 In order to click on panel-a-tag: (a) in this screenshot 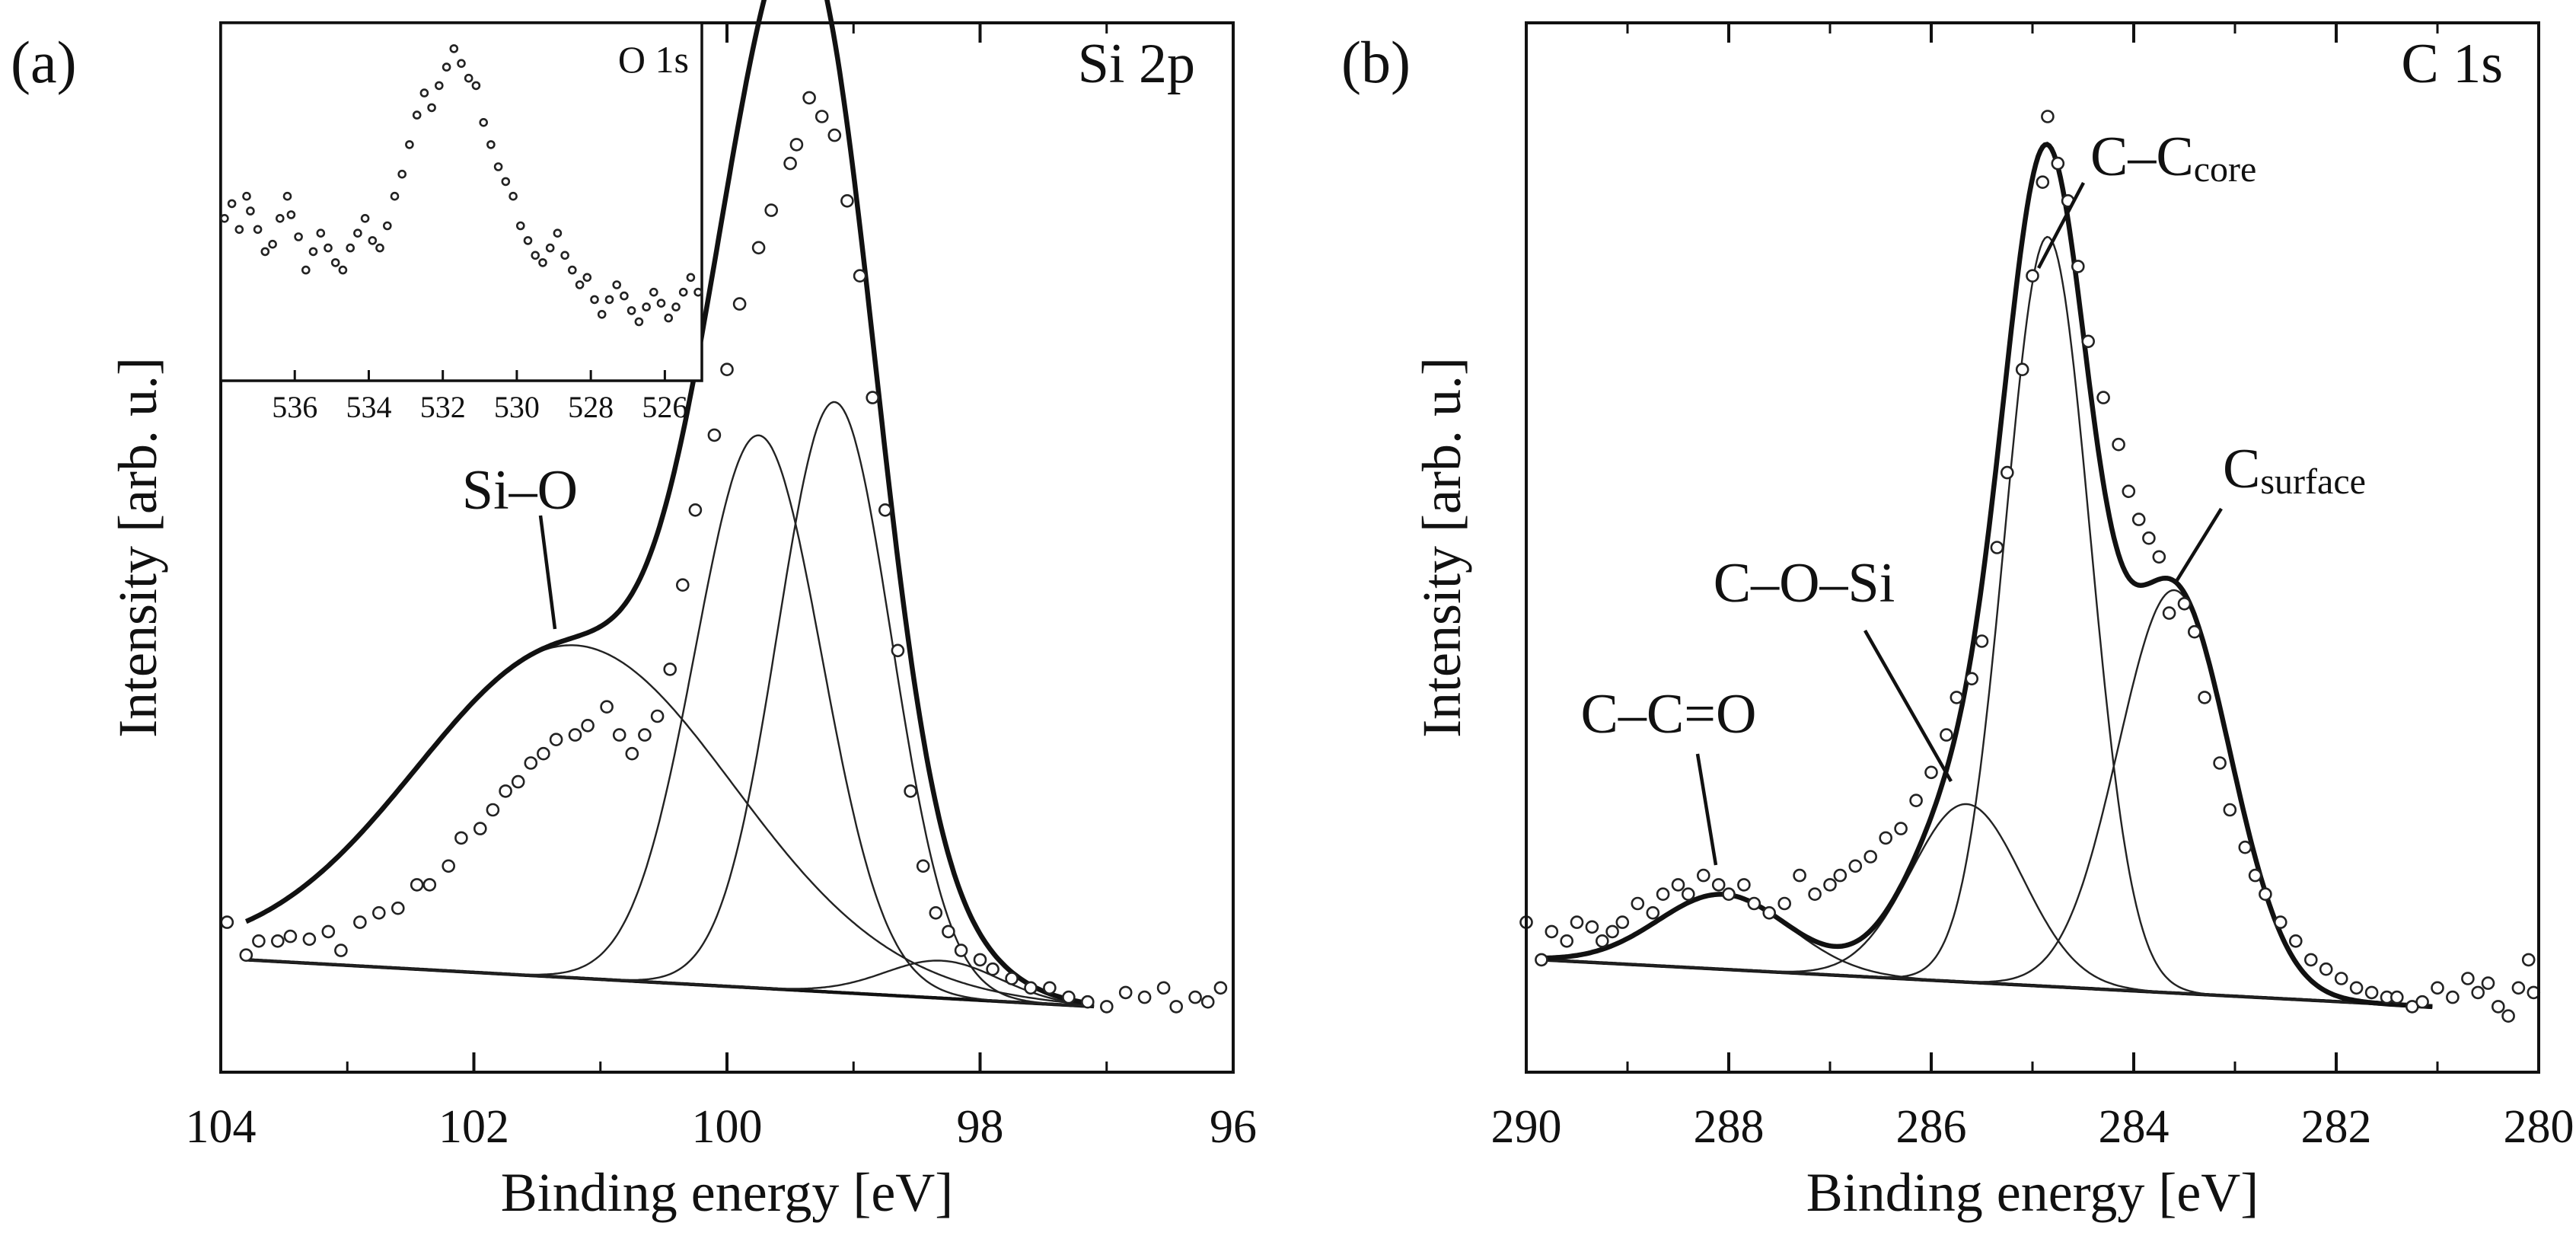, I will do `click(44, 62)`.